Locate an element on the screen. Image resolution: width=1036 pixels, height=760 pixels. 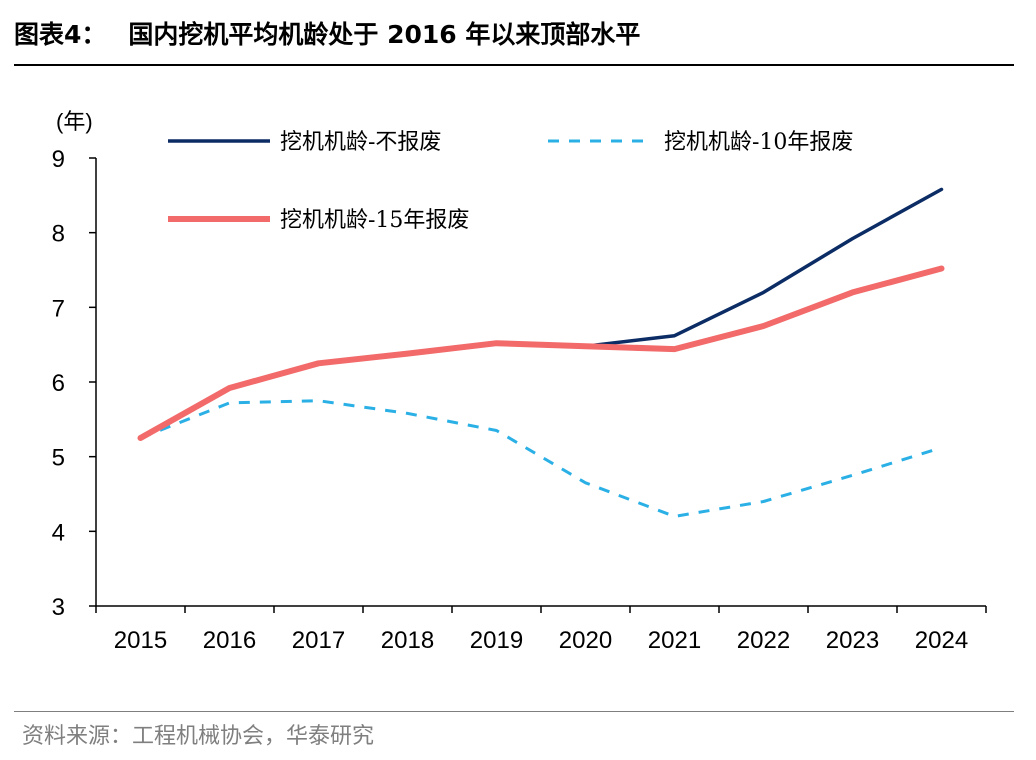
source-note: 资料来源：工程机械协会，华泰研究 is located at coordinates (198, 736).